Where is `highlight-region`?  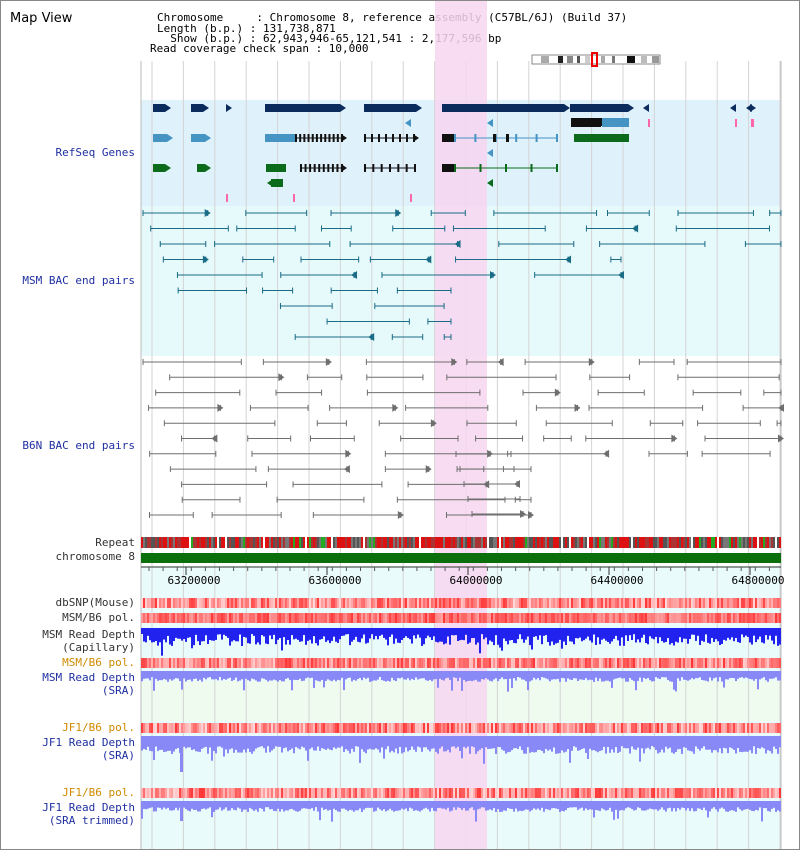 highlight-region is located at coordinates (461, 425).